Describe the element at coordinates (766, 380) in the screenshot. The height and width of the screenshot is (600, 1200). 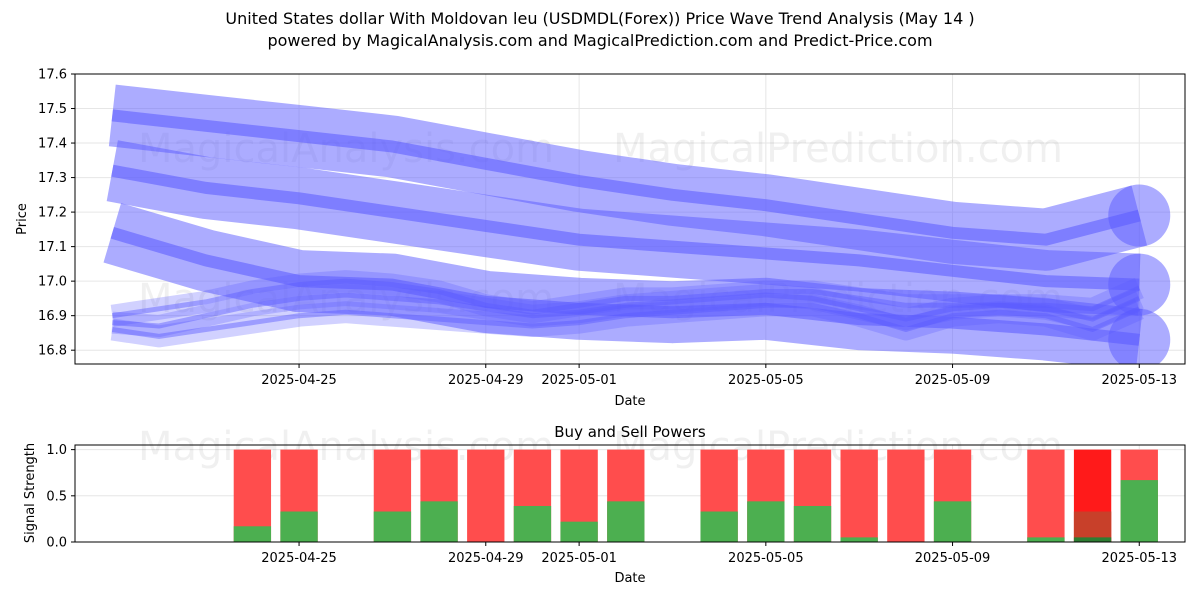
I see `price-x-tick-label: 2025-05-05` at that location.